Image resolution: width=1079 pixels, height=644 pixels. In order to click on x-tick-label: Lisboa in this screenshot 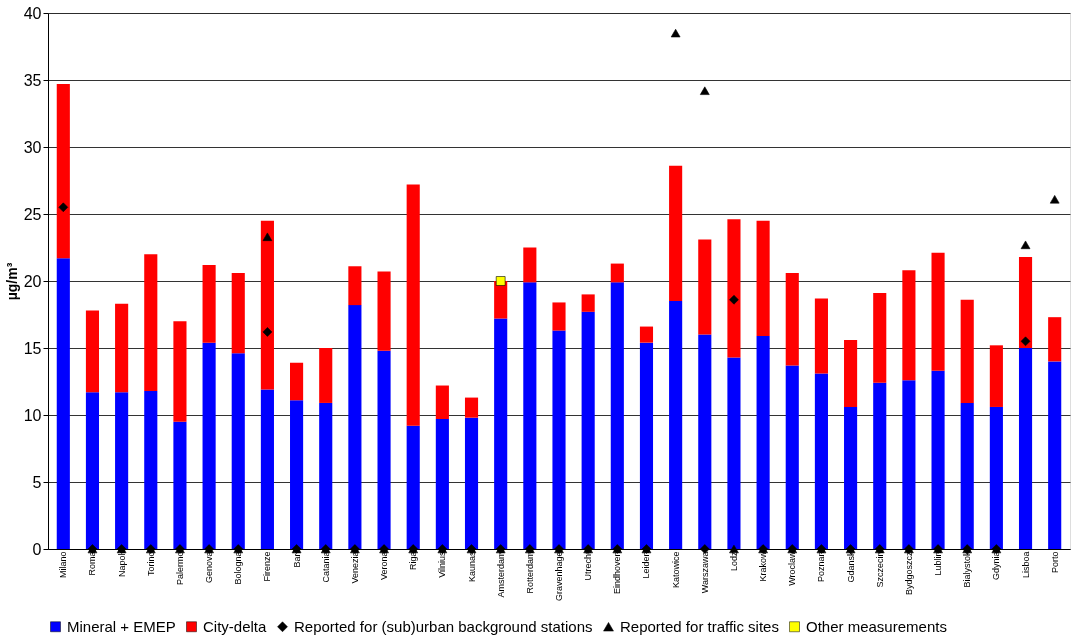, I will do `click(1025, 565)`.